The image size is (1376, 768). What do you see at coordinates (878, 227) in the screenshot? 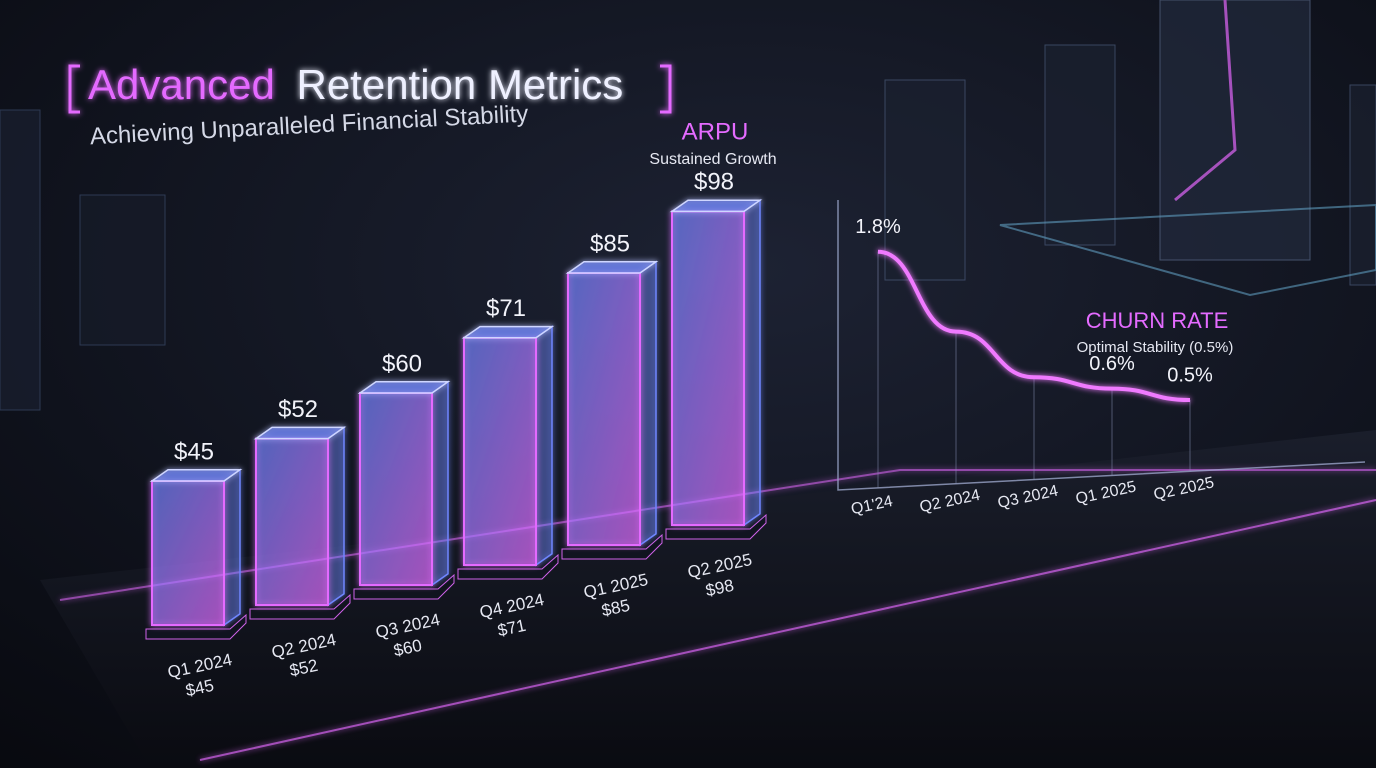
I see `value-label: 1.8%` at bounding box center [878, 227].